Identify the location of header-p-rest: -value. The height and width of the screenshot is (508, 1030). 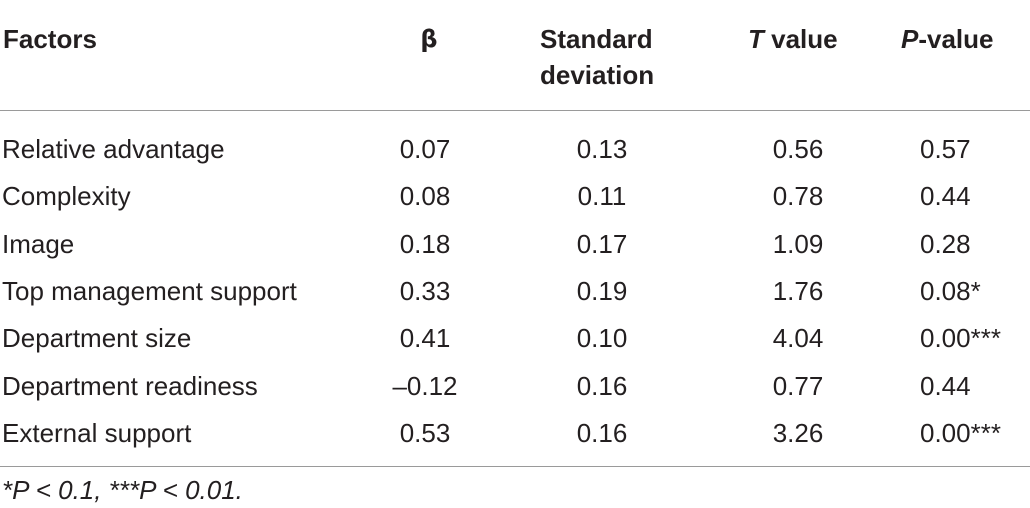
(956, 39).